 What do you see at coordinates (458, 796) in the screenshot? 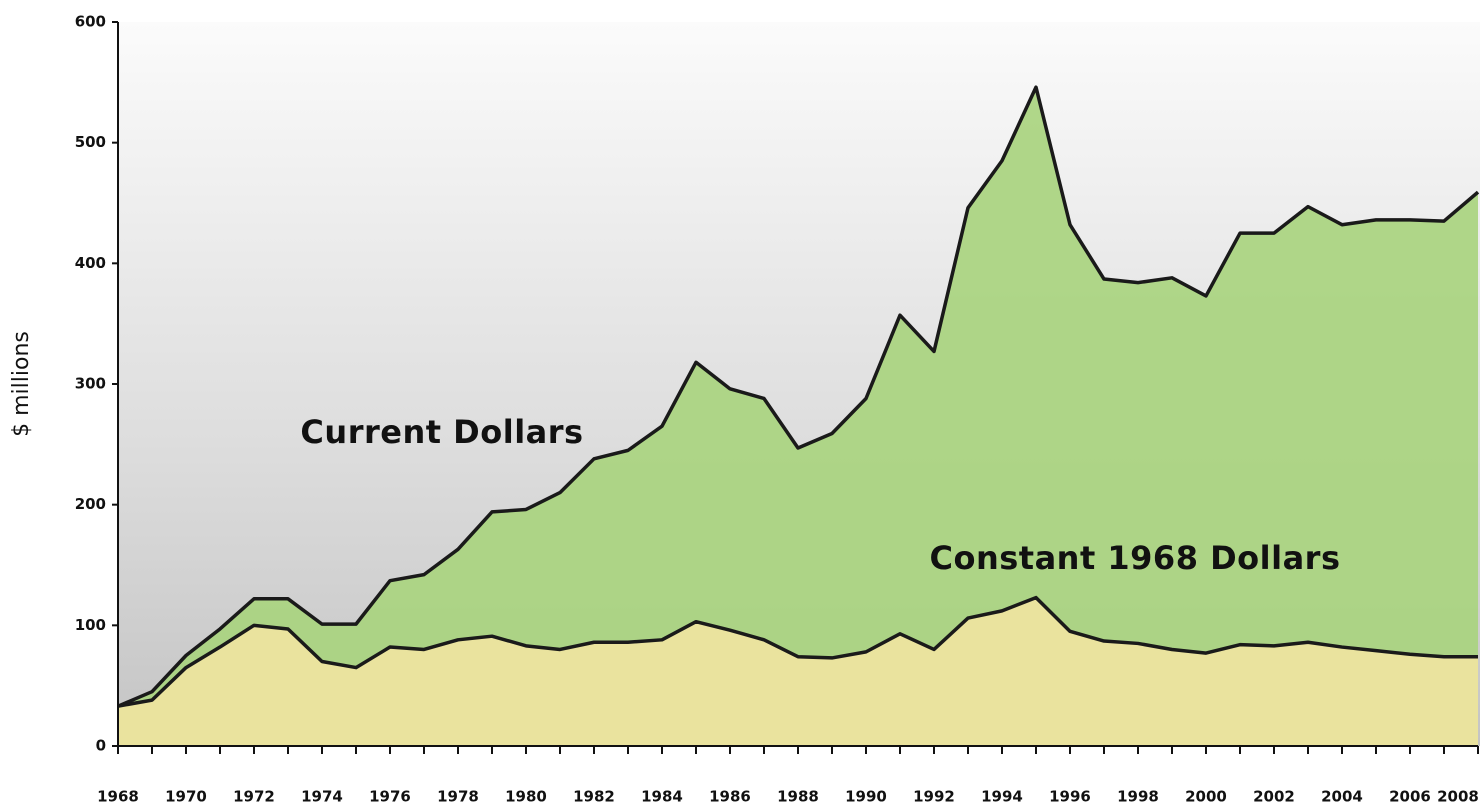
I see `x-tick-label: 1978` at bounding box center [458, 796].